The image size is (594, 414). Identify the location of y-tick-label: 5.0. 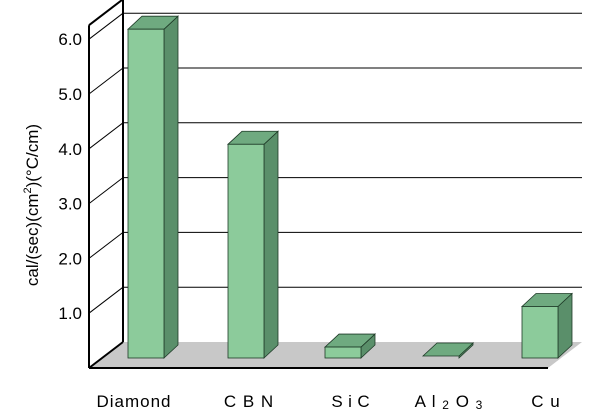
(70, 94).